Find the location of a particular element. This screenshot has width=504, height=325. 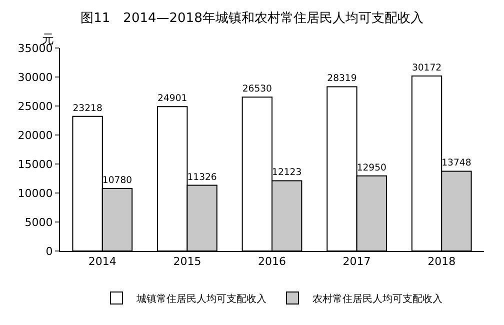

y-tick-label: 10000 is located at coordinates (35, 193).